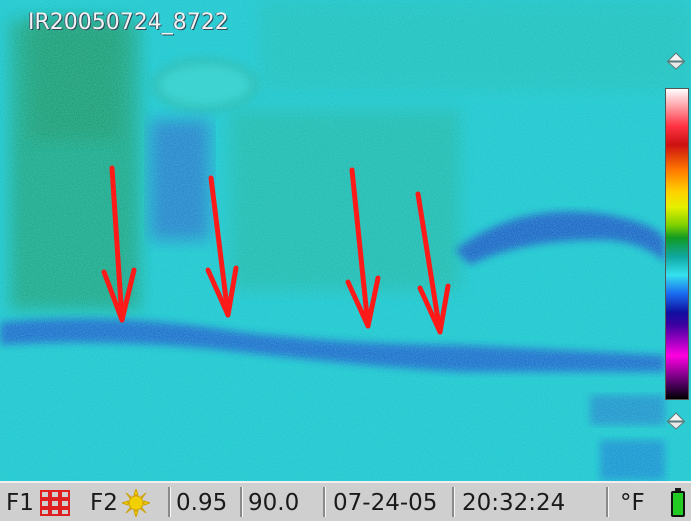 Image resolution: width=691 pixels, height=521 pixels. What do you see at coordinates (202, 503) in the screenshot?
I see `emissivity-value: 0.95` at bounding box center [202, 503].